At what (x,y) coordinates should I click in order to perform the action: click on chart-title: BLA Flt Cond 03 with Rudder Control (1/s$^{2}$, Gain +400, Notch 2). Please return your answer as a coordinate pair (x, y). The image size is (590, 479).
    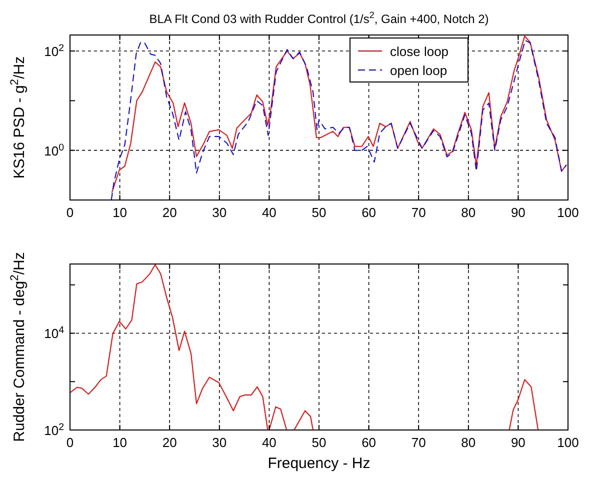
    Looking at the image, I should click on (319, 18).